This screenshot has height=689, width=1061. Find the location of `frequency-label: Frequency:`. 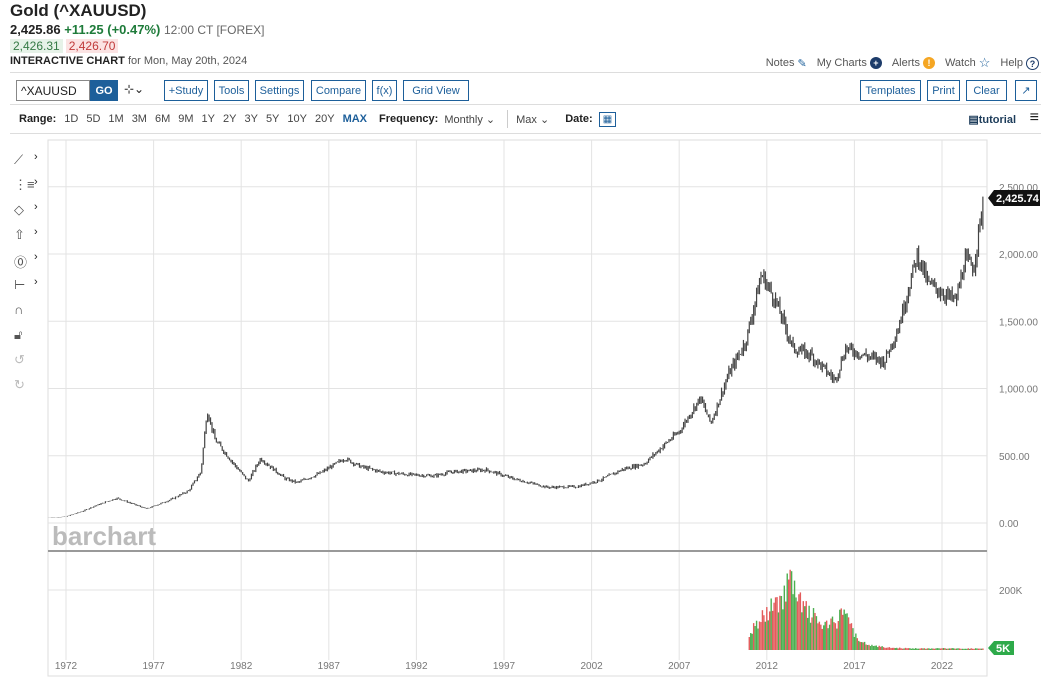

frequency-label: Frequency: is located at coordinates (409, 119).